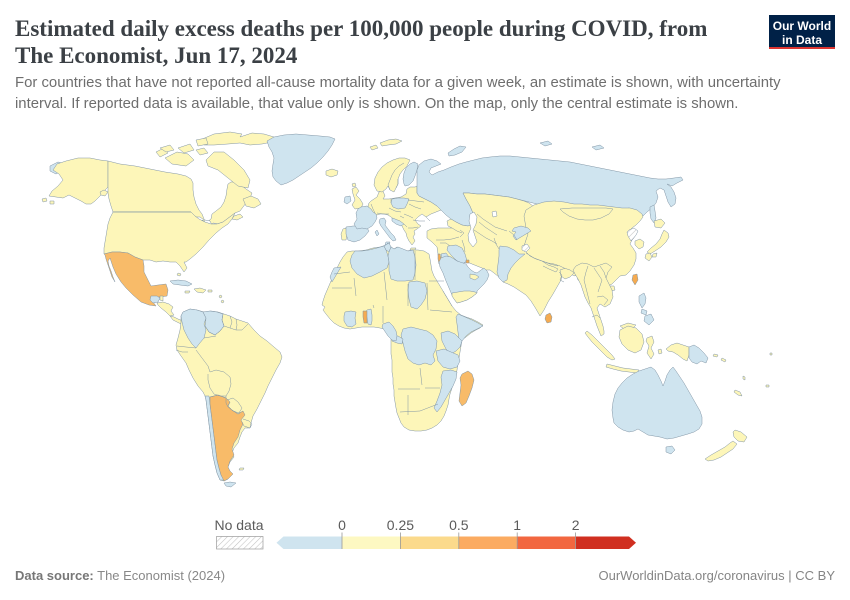 This screenshot has width=850, height=600. I want to click on svg-text: 0, so click(342, 525).